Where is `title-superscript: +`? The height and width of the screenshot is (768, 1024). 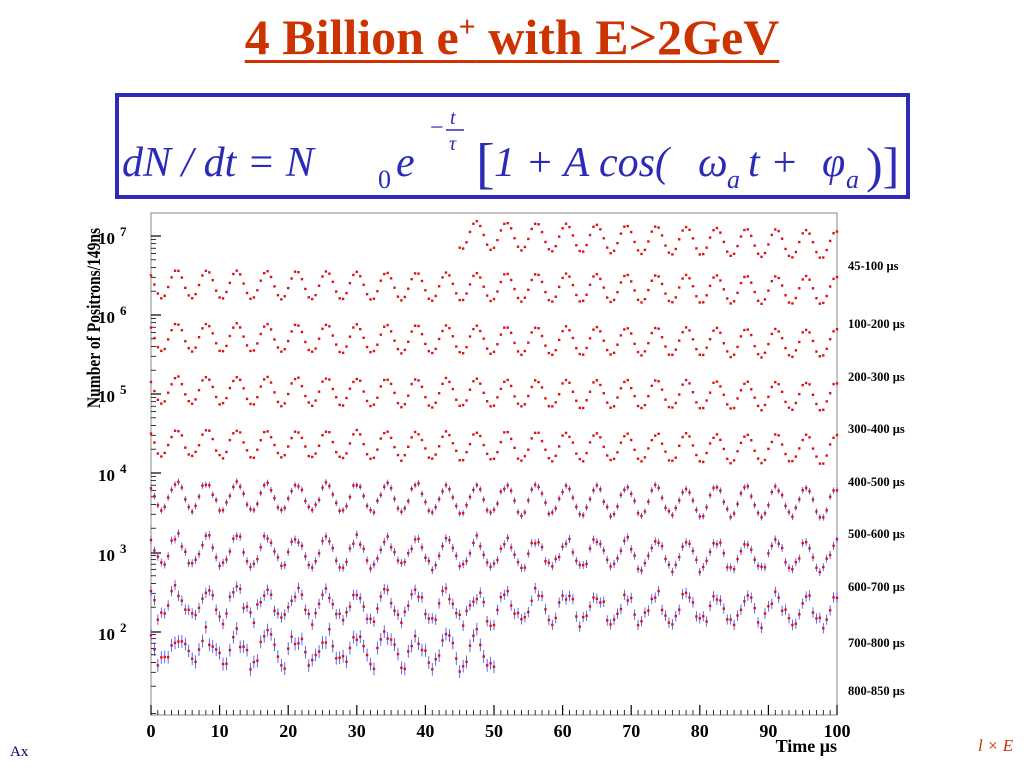
title-superscript: + is located at coordinates (467, 27).